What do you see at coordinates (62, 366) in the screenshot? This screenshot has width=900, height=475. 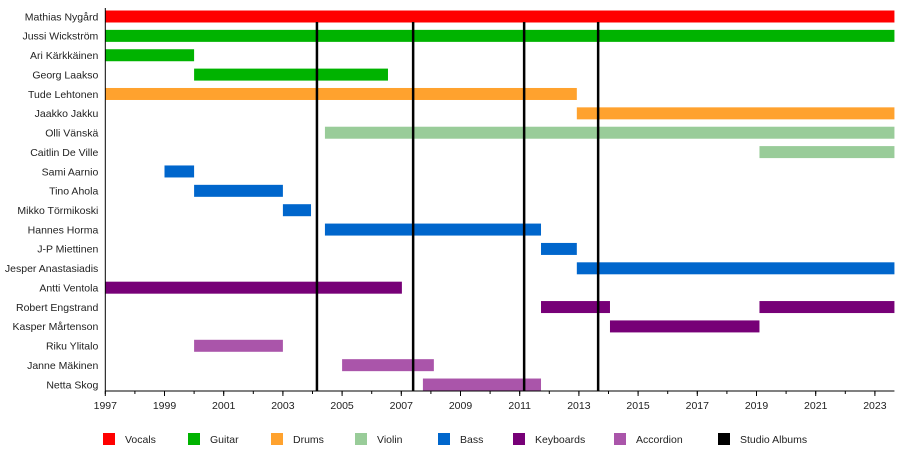 I see `member-label: Janne Mäkinen` at bounding box center [62, 366].